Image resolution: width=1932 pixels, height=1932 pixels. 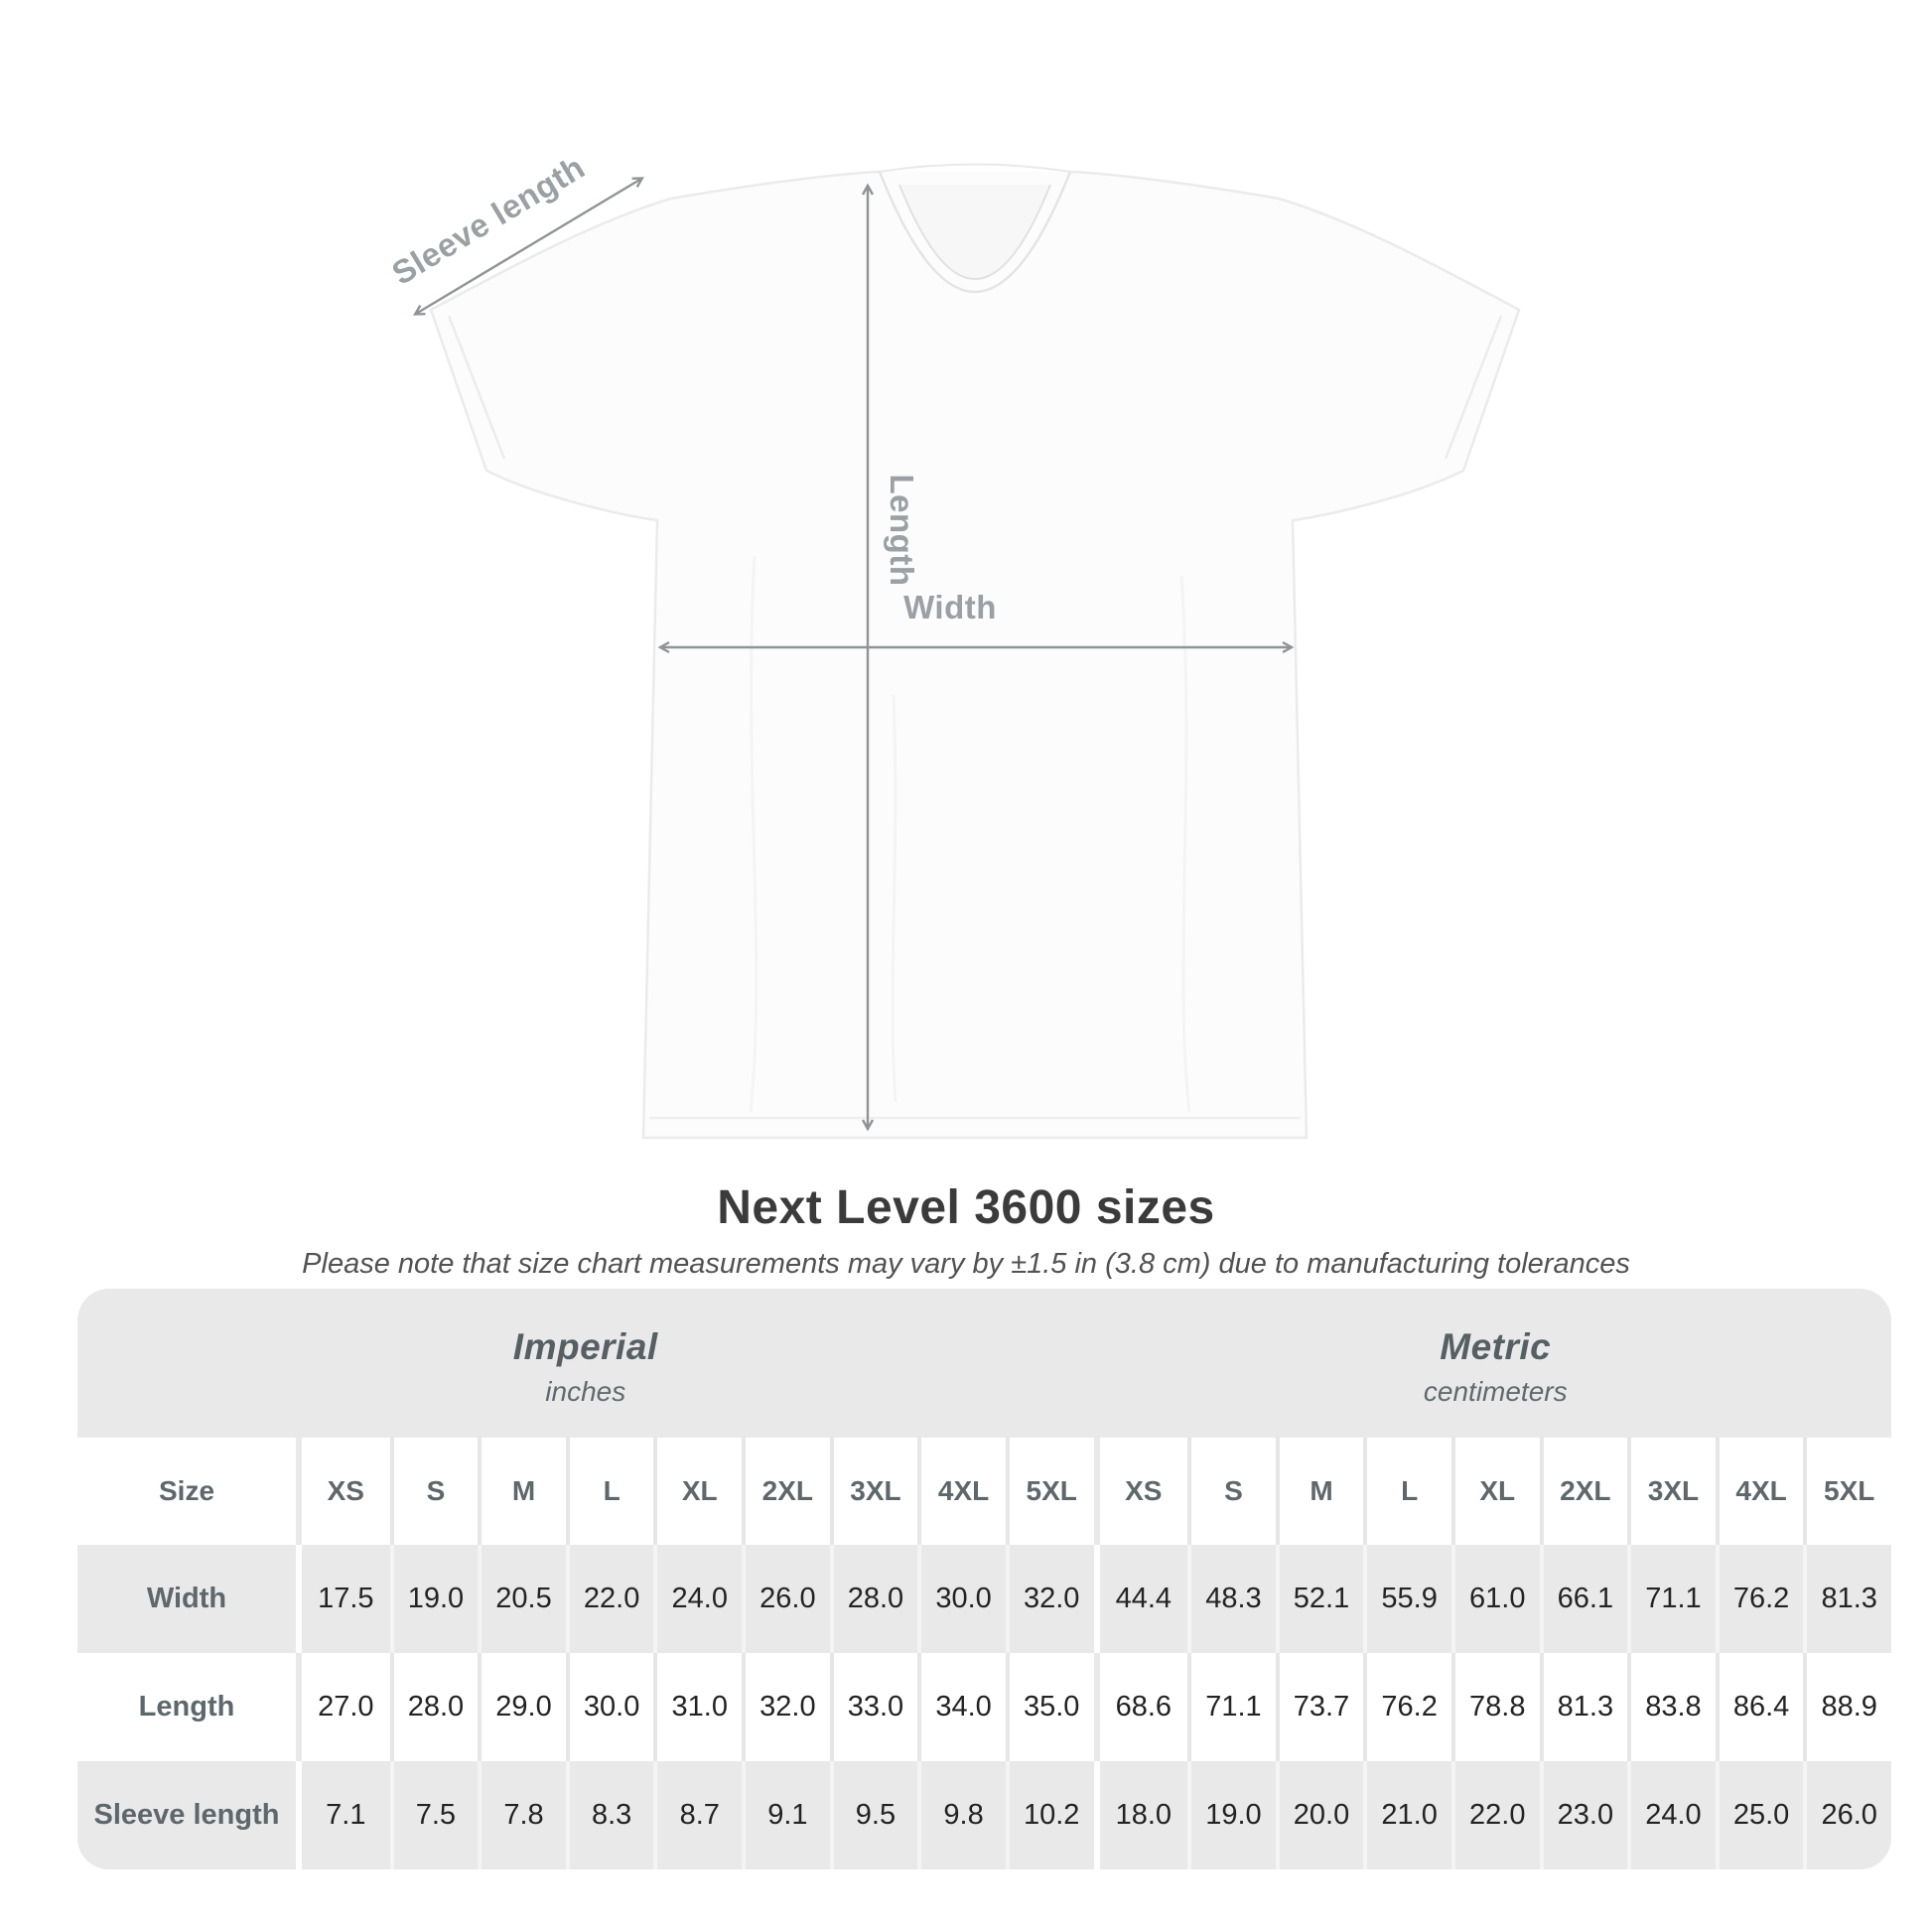 What do you see at coordinates (698, 1707) in the screenshot?
I see `value-cell: 31.0` at bounding box center [698, 1707].